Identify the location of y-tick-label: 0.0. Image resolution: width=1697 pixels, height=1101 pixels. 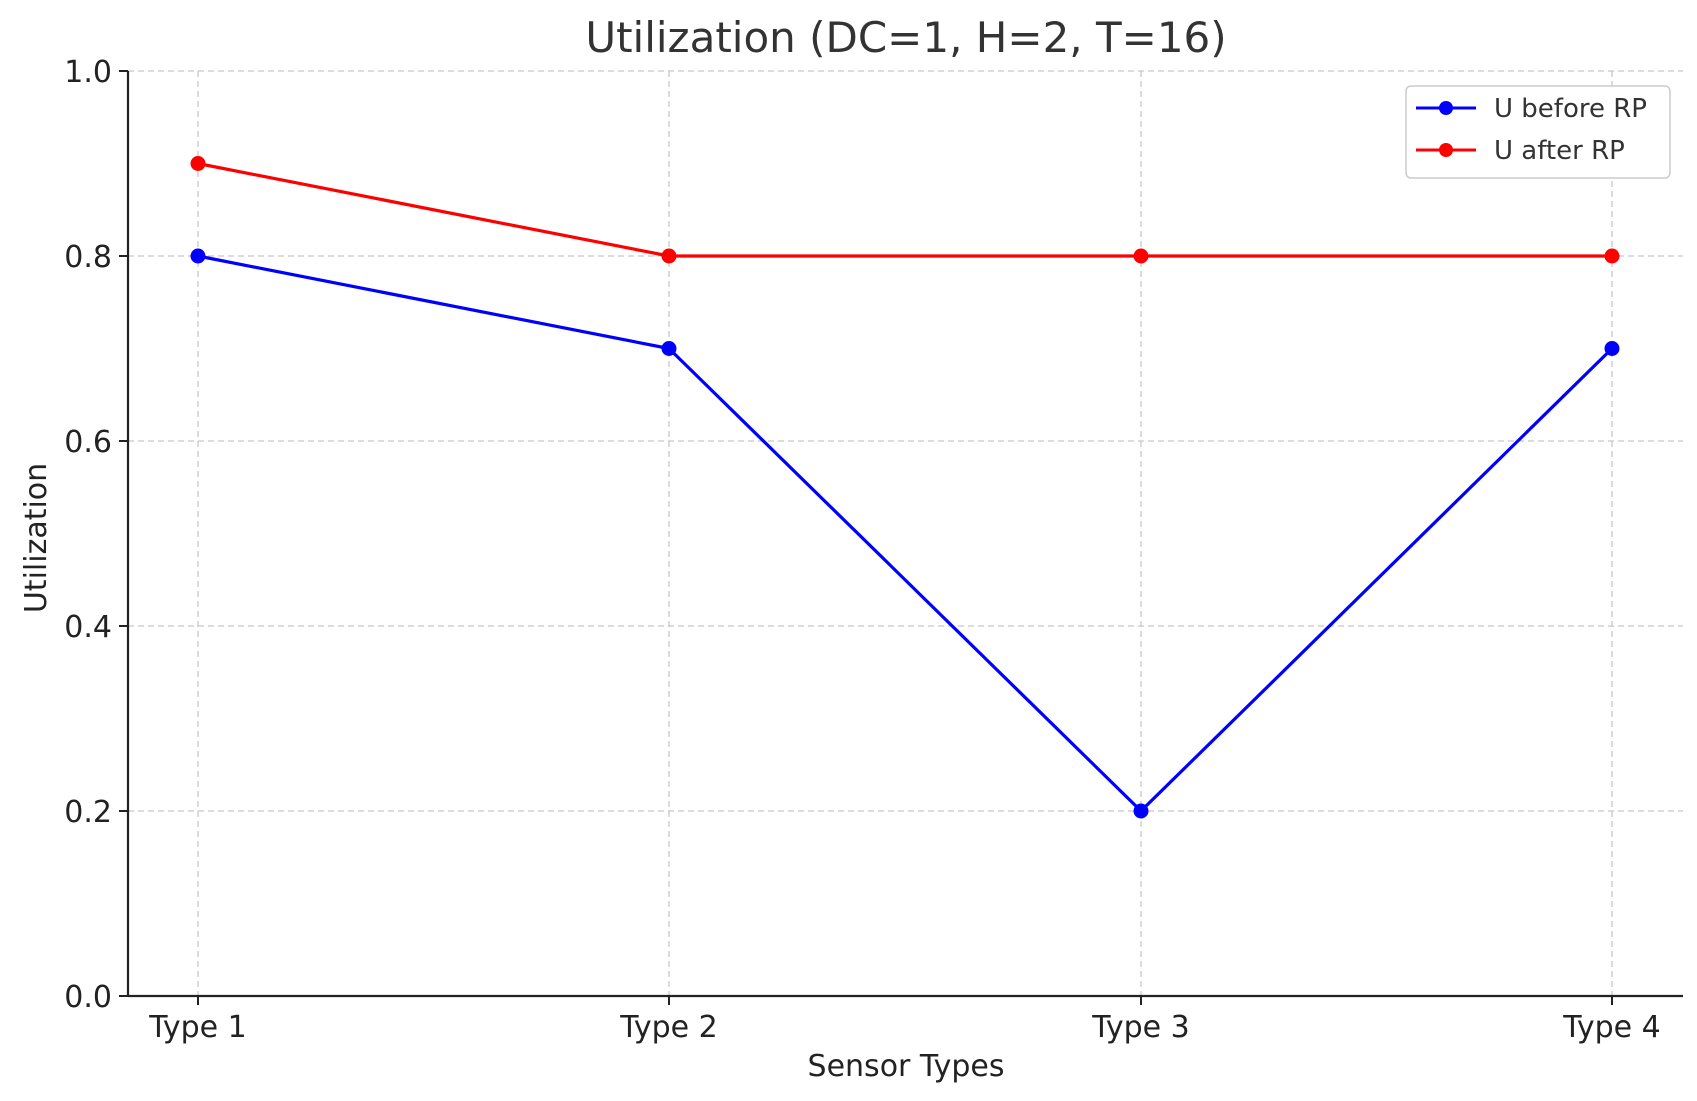
(88, 997).